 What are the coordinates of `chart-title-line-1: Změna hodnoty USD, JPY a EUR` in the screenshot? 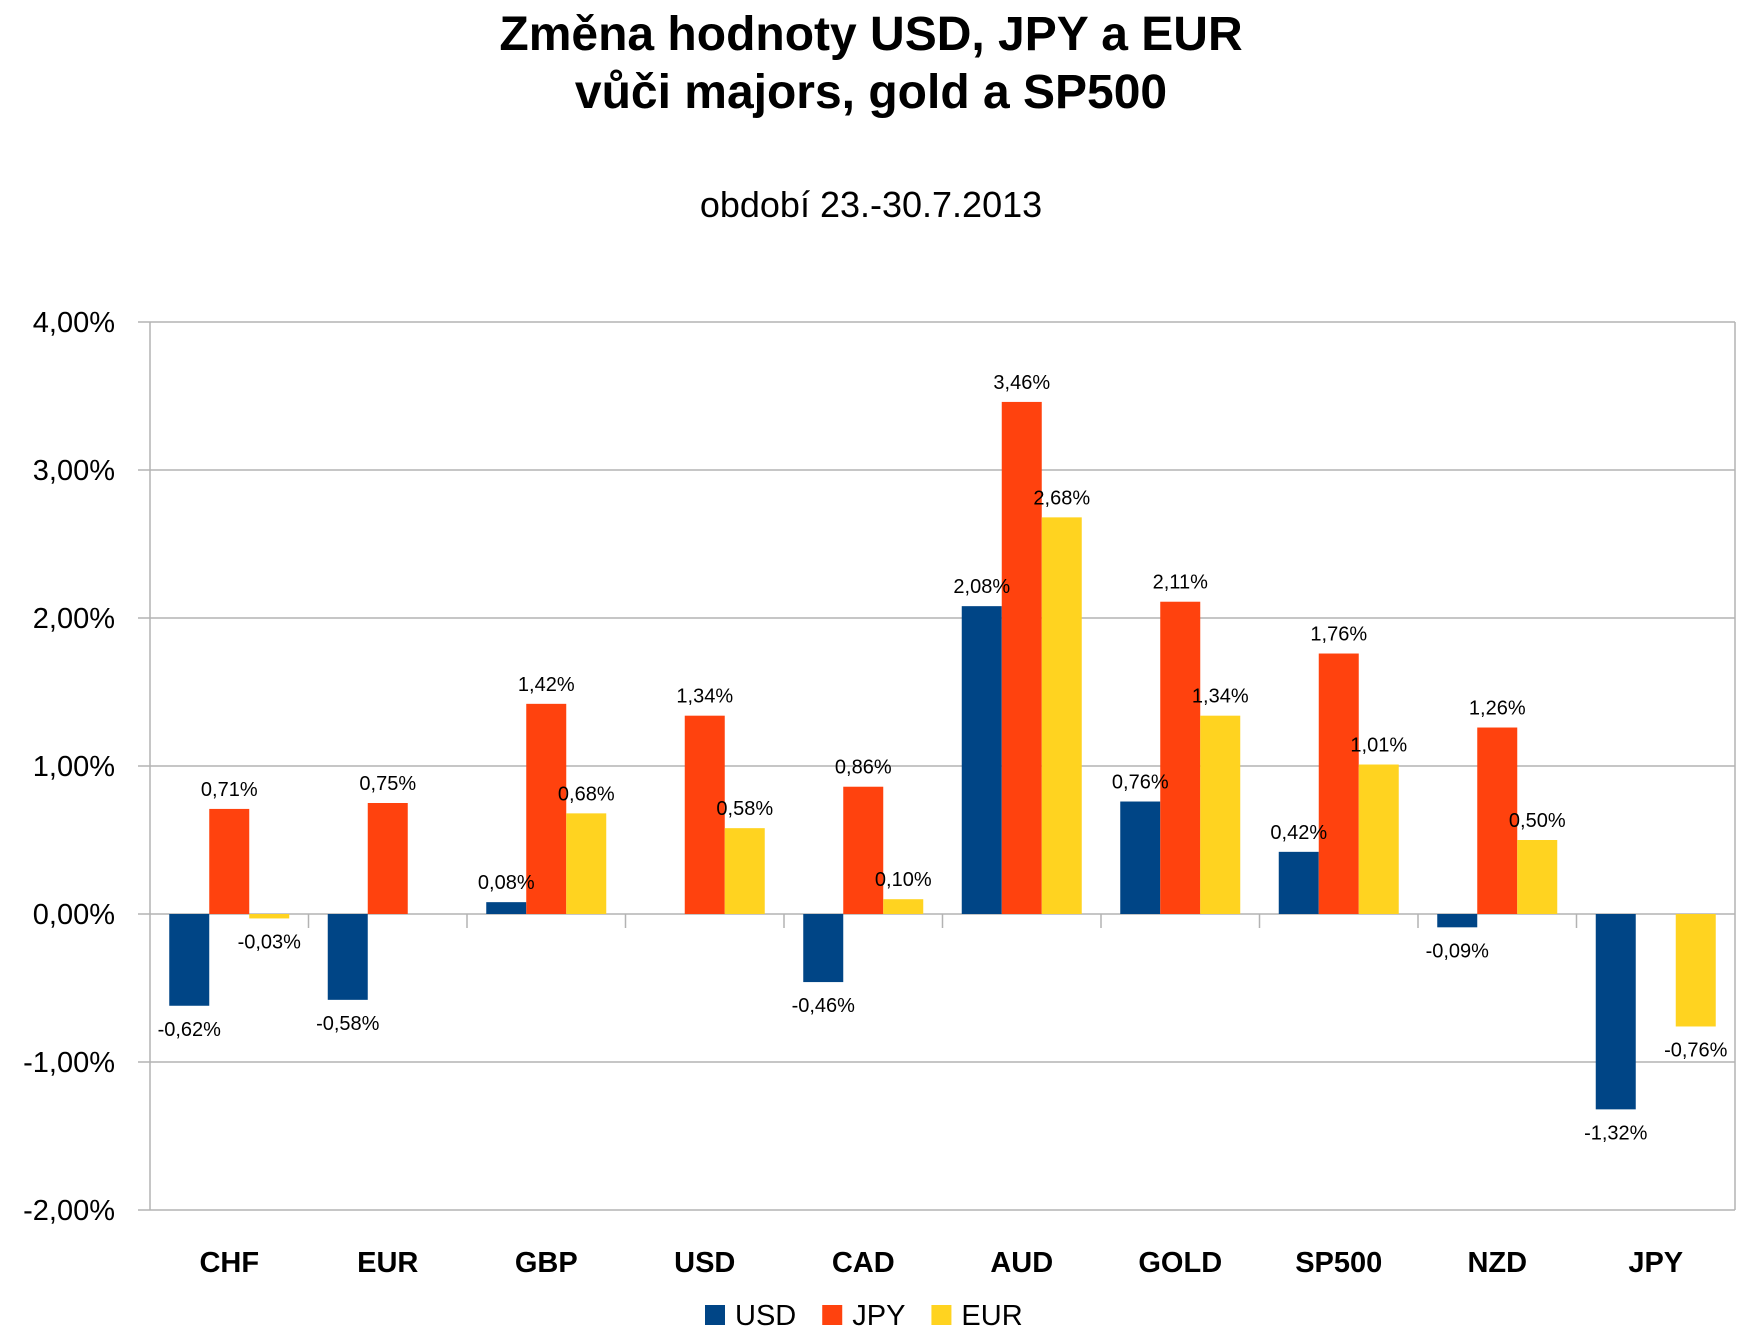 It's located at (870, 34).